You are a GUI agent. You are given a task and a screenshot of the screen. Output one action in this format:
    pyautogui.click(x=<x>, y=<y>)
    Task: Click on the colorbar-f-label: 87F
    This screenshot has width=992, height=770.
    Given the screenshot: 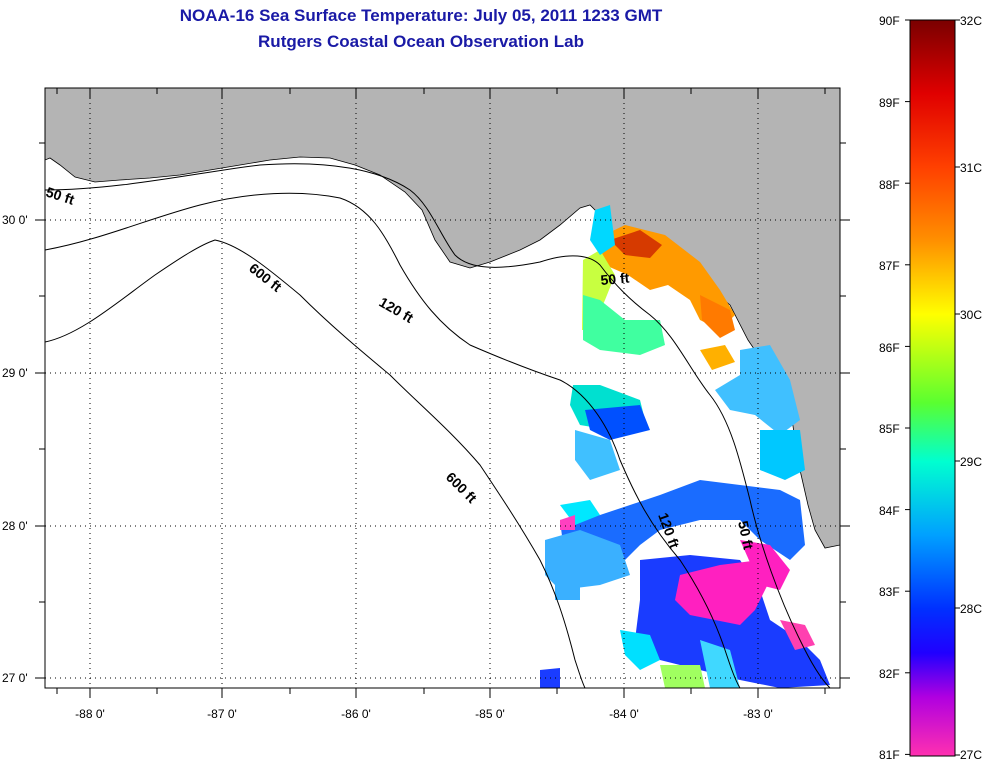 What is the action you would take?
    pyautogui.click(x=889, y=266)
    